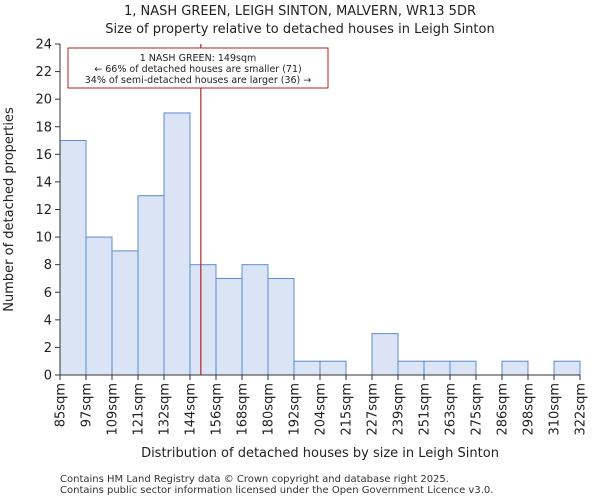  I want to click on x-tick-label: 85sqm, so click(61, 405).